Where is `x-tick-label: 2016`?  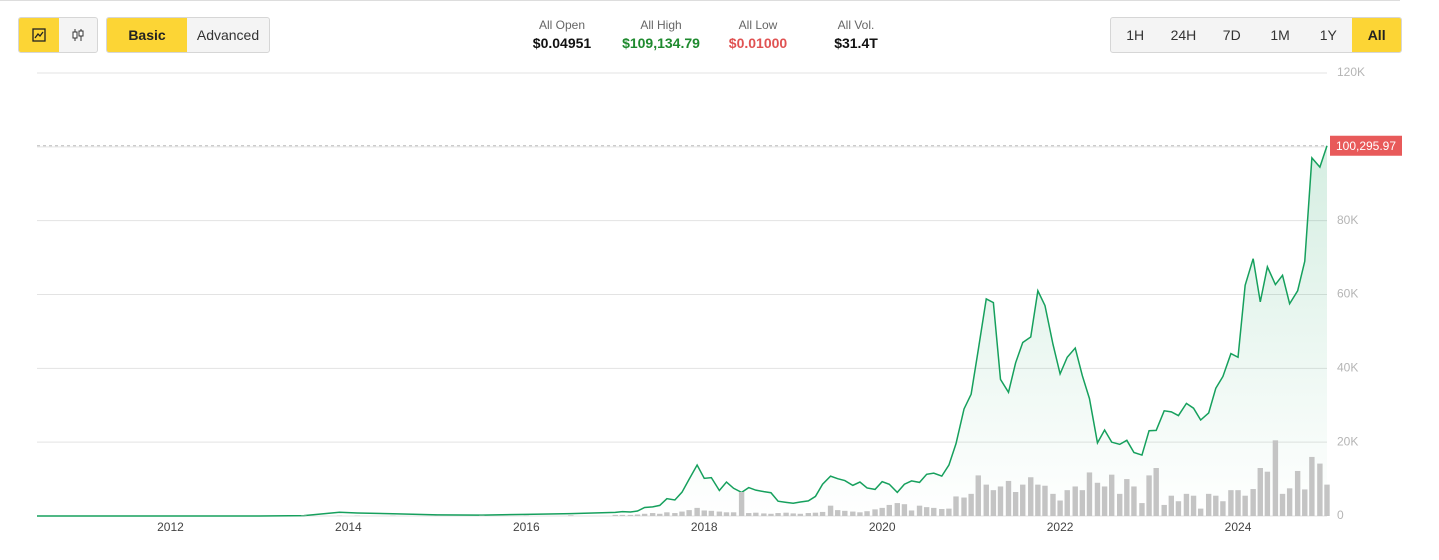 x-tick-label: 2016 is located at coordinates (526, 527).